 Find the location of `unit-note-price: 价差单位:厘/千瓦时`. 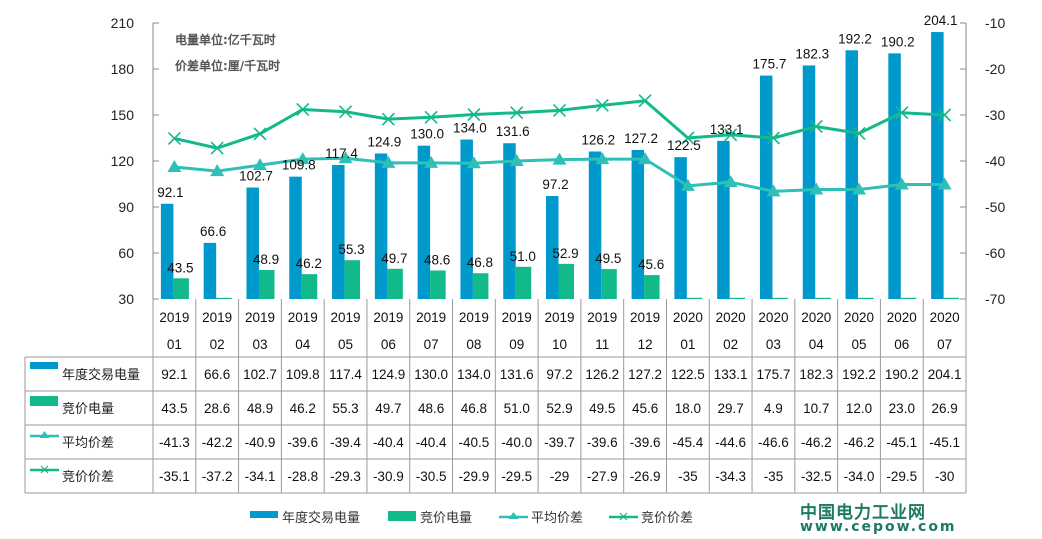

unit-note-price: 价差单位:厘/千瓦时 is located at coordinates (227, 65).